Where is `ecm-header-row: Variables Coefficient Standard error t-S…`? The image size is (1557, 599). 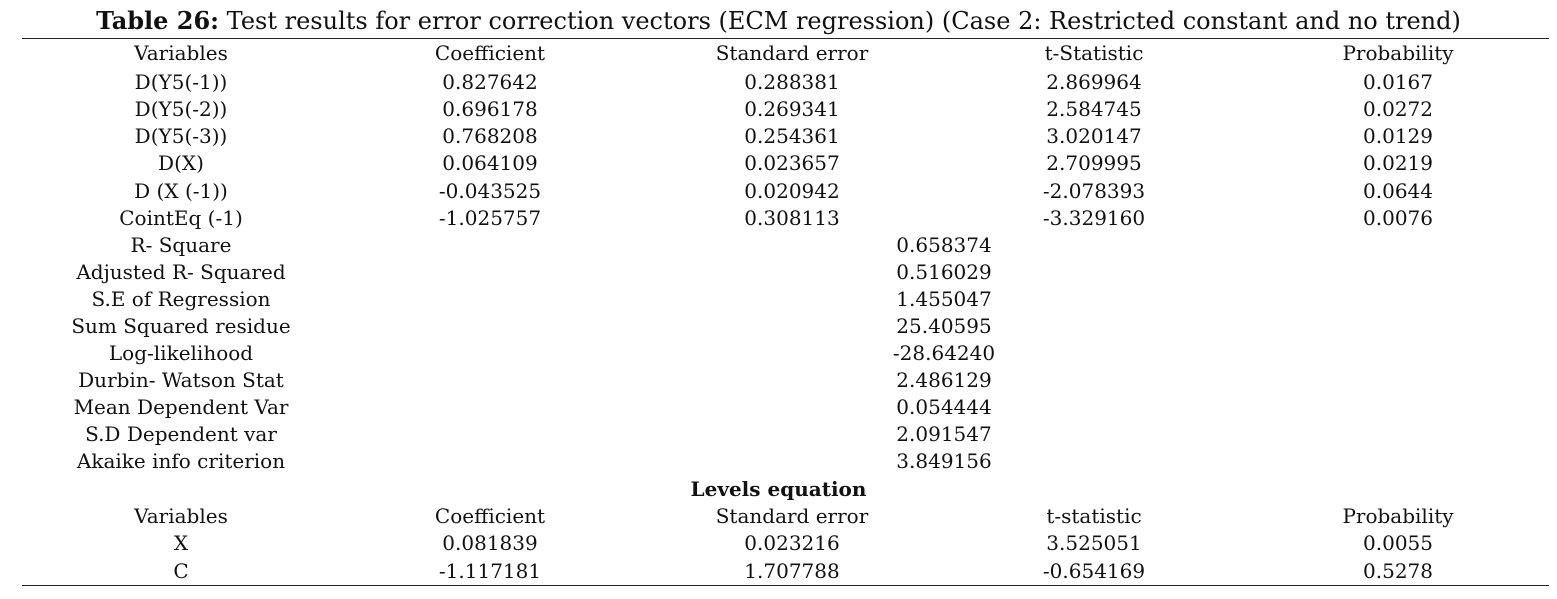 ecm-header-row: Variables Coefficient Standard error t-S… is located at coordinates (778, 53).